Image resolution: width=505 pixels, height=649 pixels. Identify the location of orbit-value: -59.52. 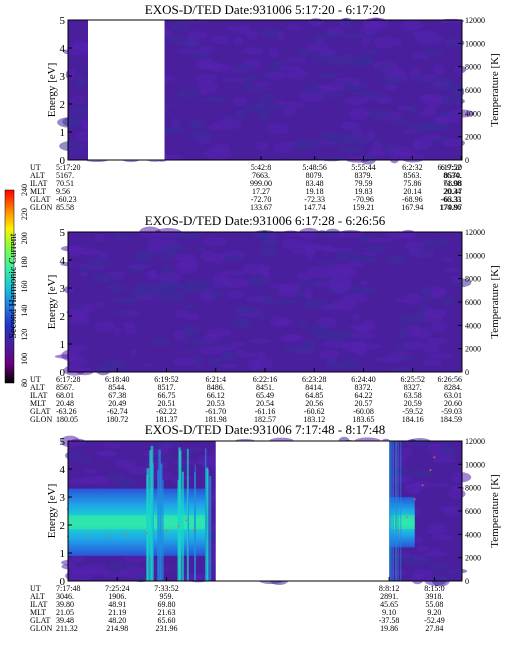
(412, 411).